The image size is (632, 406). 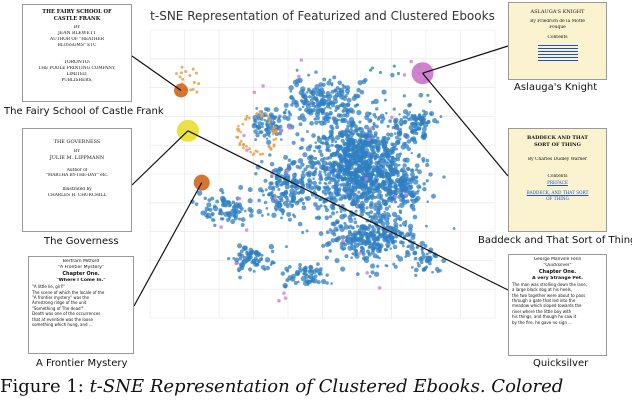 I want to click on caption-frontier-mystery: A Frontier Mystery, so click(x=82, y=363).